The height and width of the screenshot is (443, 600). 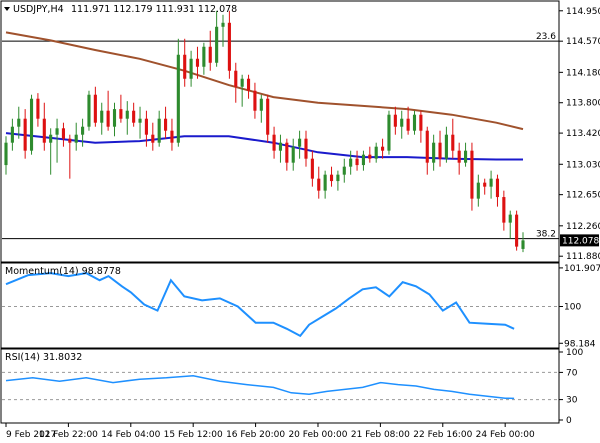 I want to click on fib-level-label: 38.2, so click(x=546, y=235).